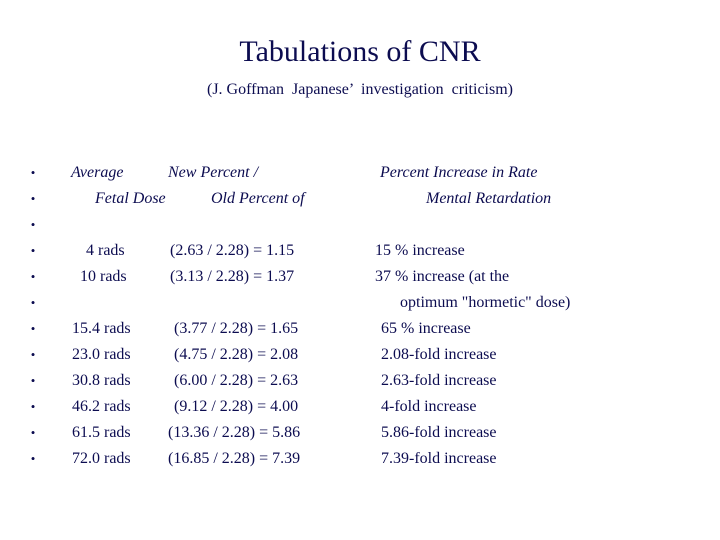 The image size is (720, 540). Describe the element at coordinates (485, 302) in the screenshot. I see `increase-cell: optimum "hormetic" dose)` at that location.